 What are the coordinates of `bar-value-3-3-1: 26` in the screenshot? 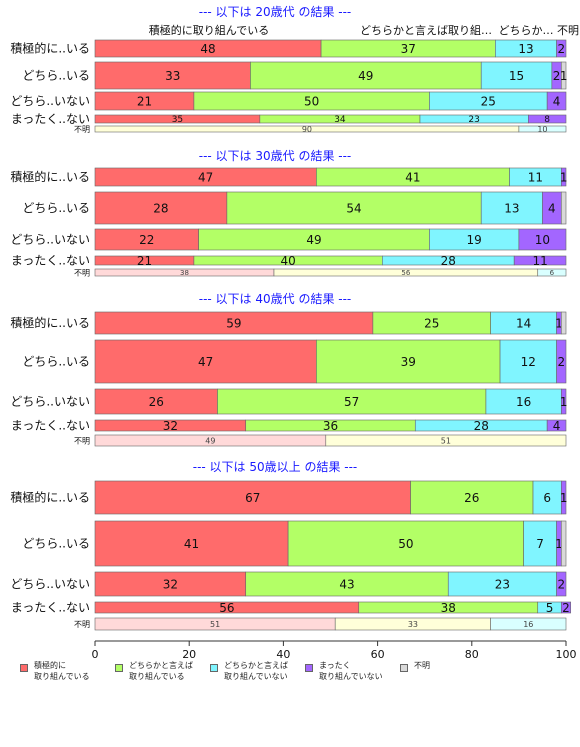 It's located at (156, 402).